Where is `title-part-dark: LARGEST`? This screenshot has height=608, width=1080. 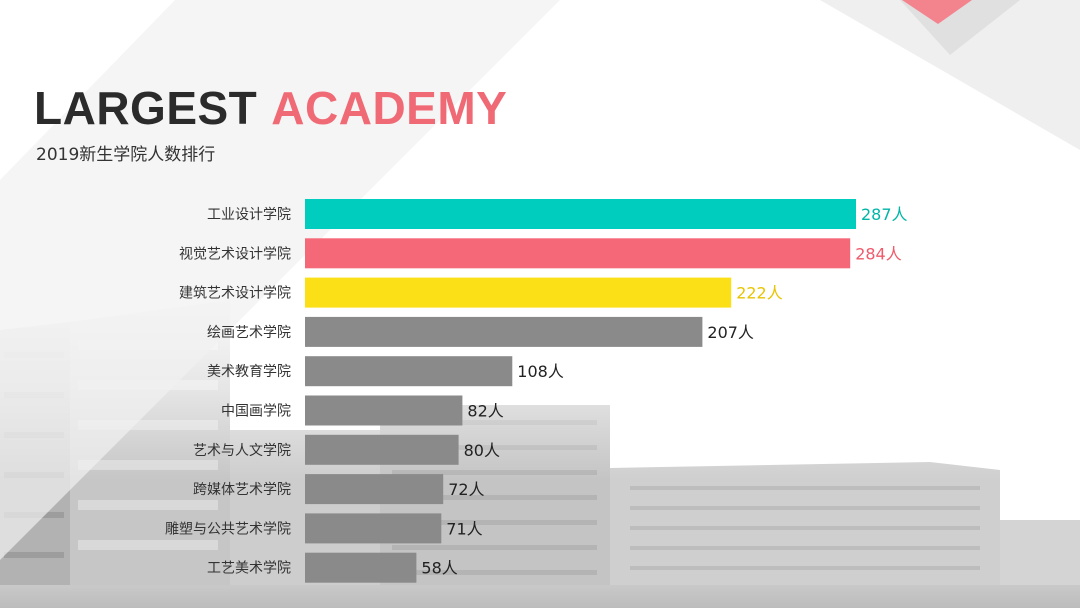
title-part-dark: LARGEST is located at coordinates (146, 108).